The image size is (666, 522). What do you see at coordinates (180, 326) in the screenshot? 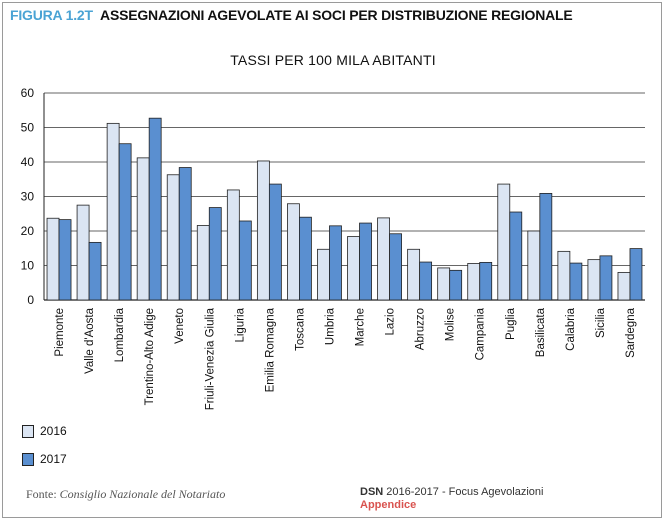
I see `x-tick-label: Veneto` at bounding box center [180, 326].